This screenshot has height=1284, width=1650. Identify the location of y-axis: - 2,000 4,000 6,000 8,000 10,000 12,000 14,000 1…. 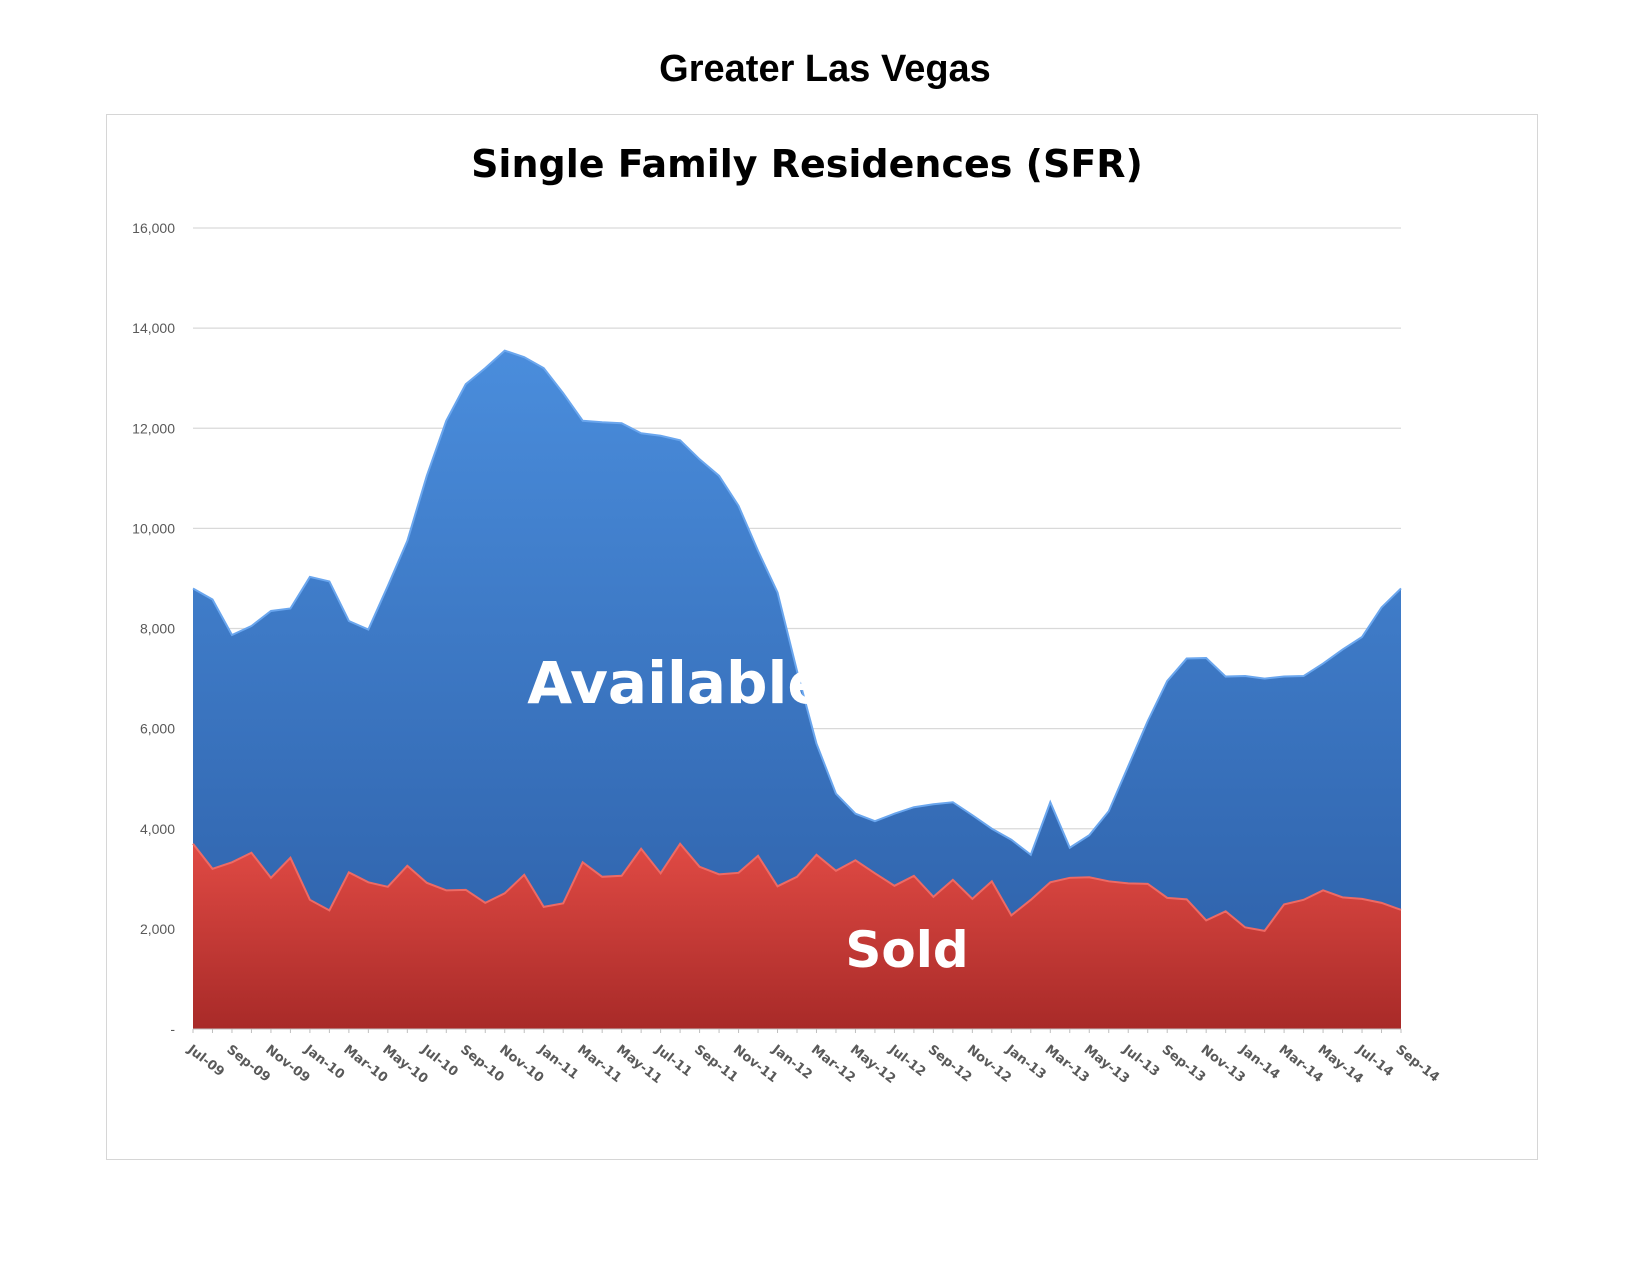
(153, 628).